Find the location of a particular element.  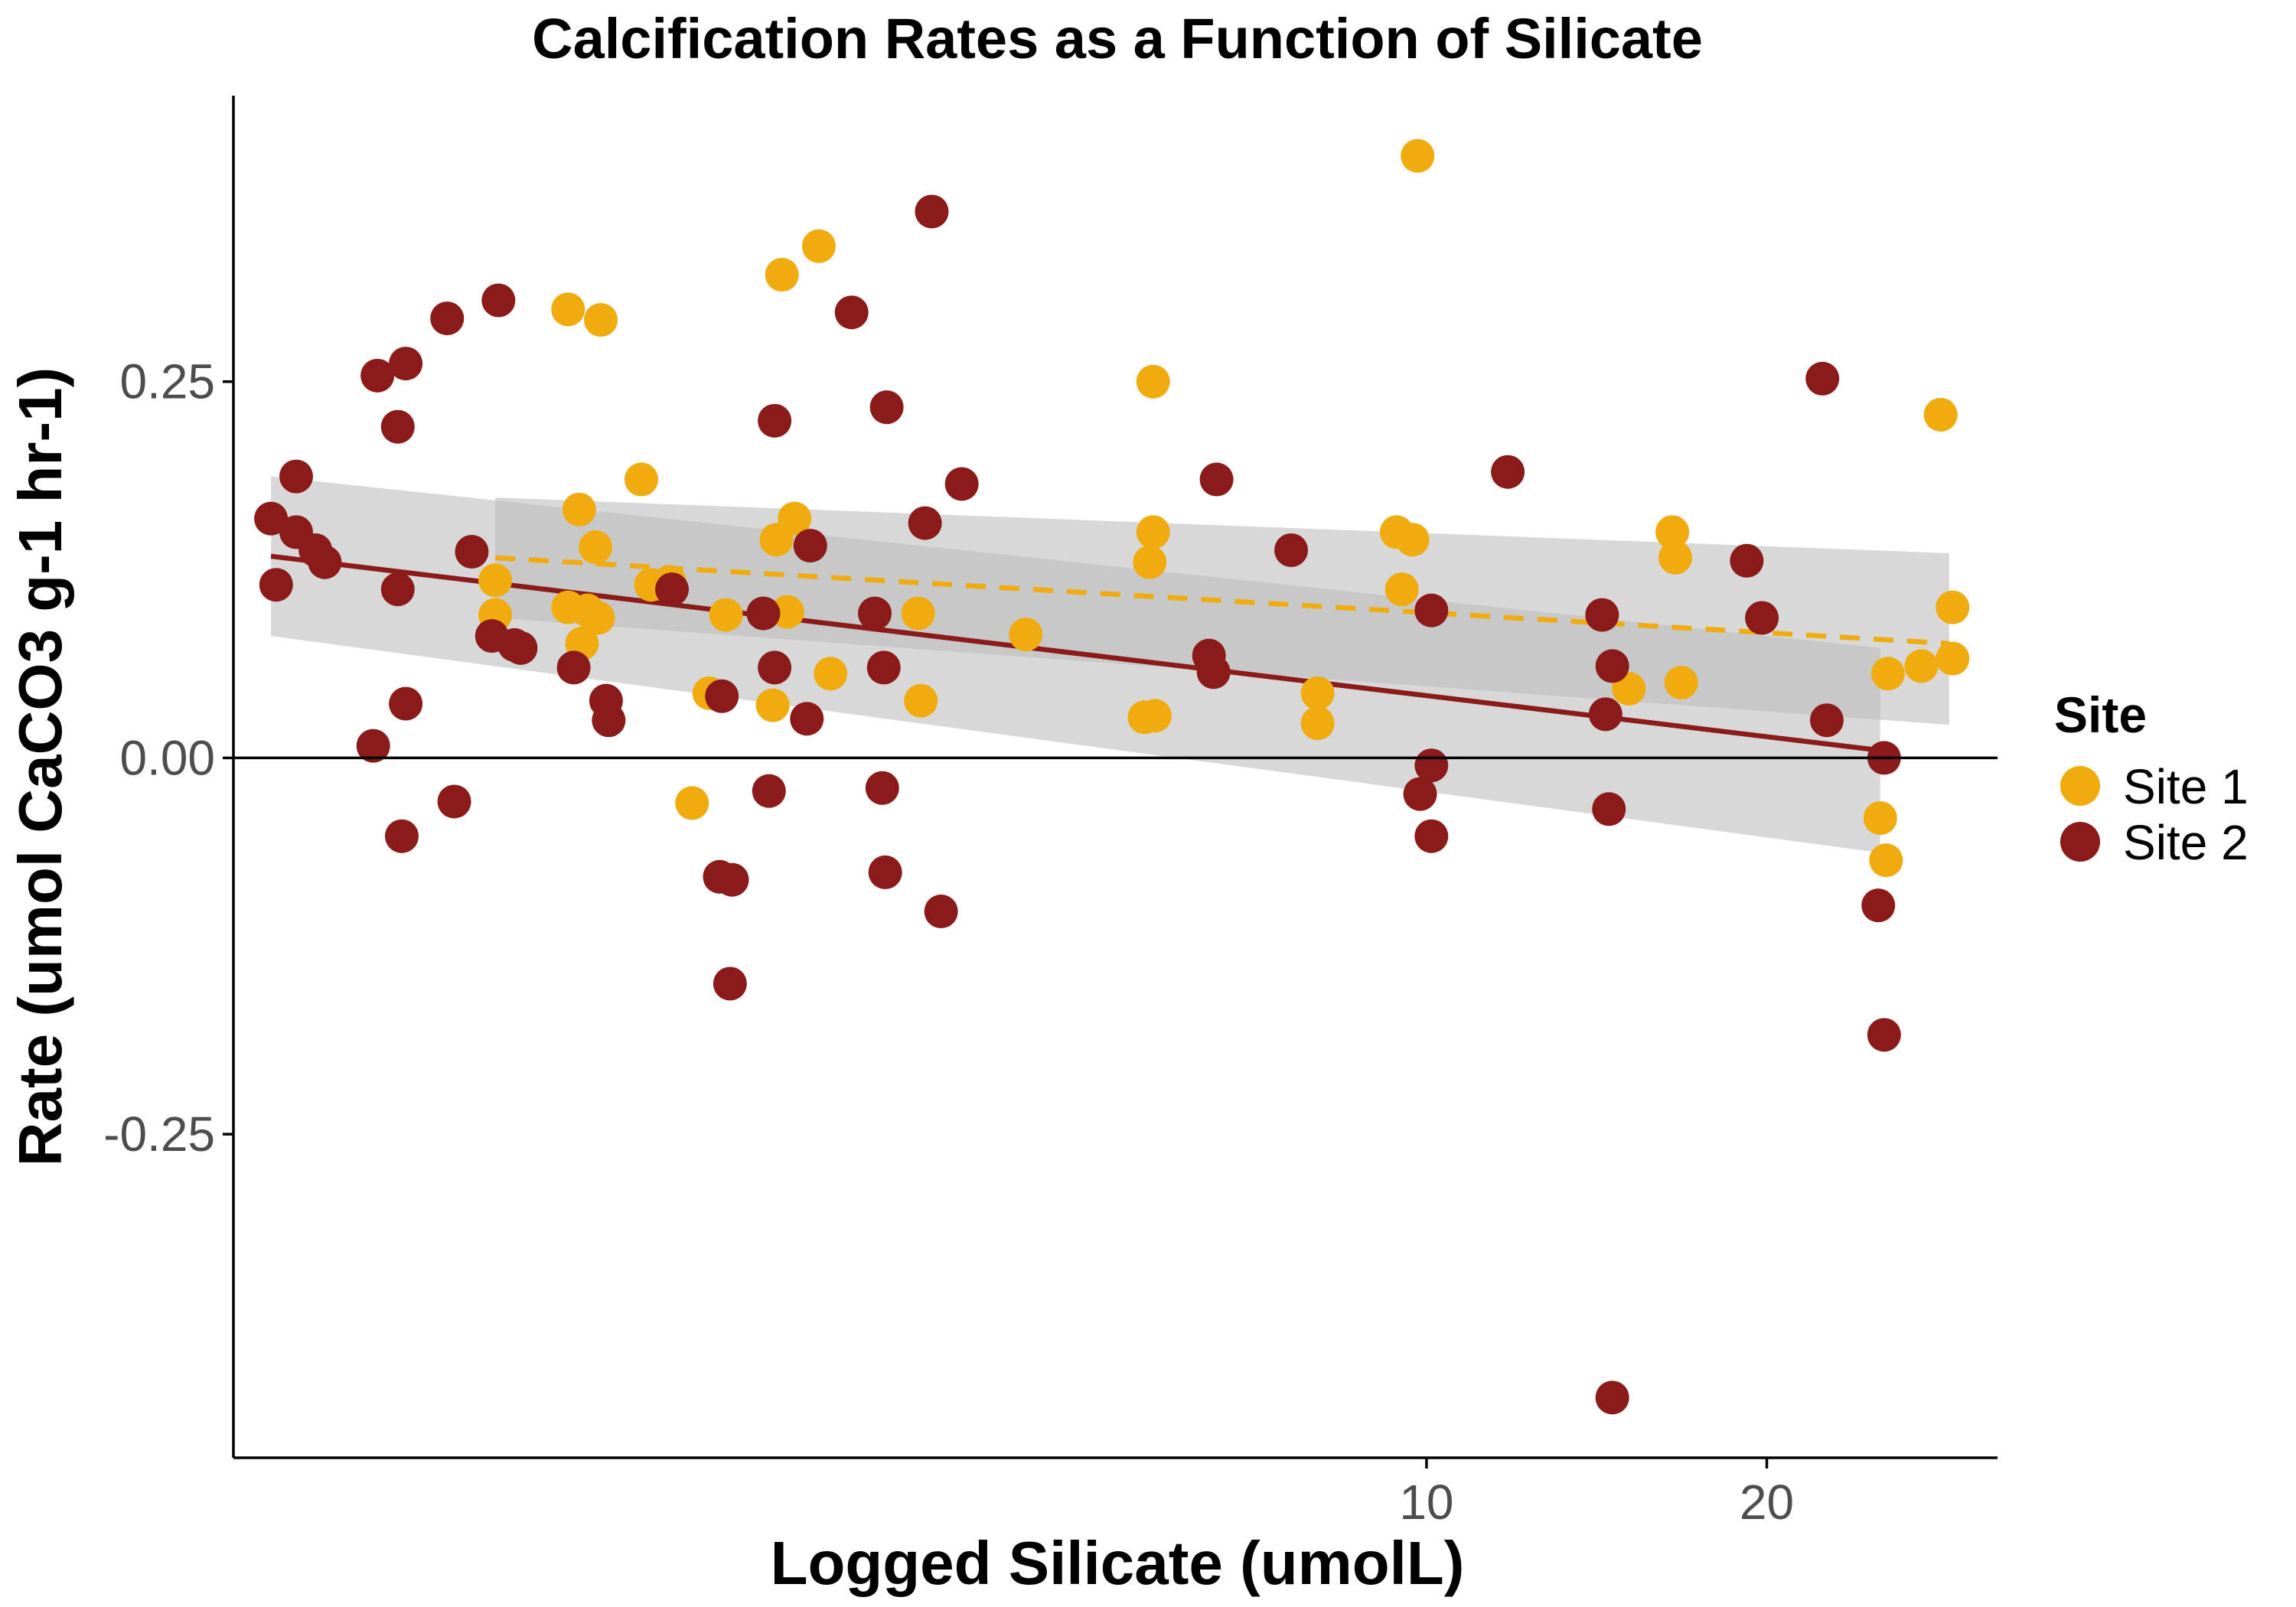

y-tick-label: -0.25 is located at coordinates (159, 1134).